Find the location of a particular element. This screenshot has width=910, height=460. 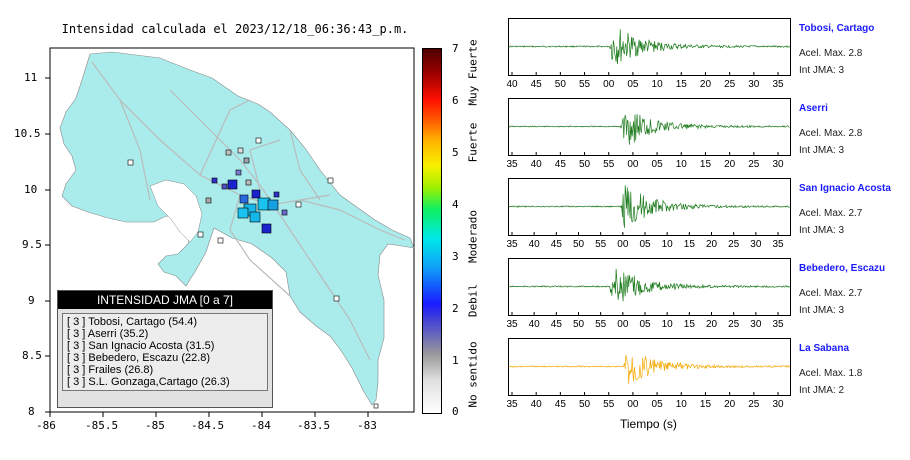

legend-entry: [ 3 ] San Ignacio Acosta (31.5) is located at coordinates (141, 346).